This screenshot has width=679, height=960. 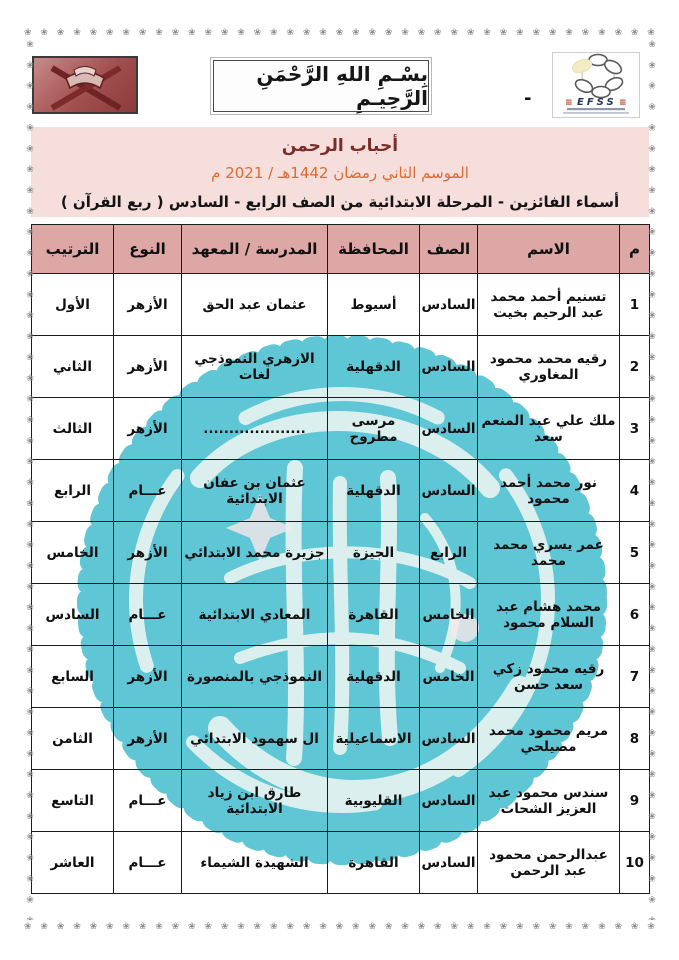 I want to click on cell-governorate: الجيزة, so click(x=373, y=552).